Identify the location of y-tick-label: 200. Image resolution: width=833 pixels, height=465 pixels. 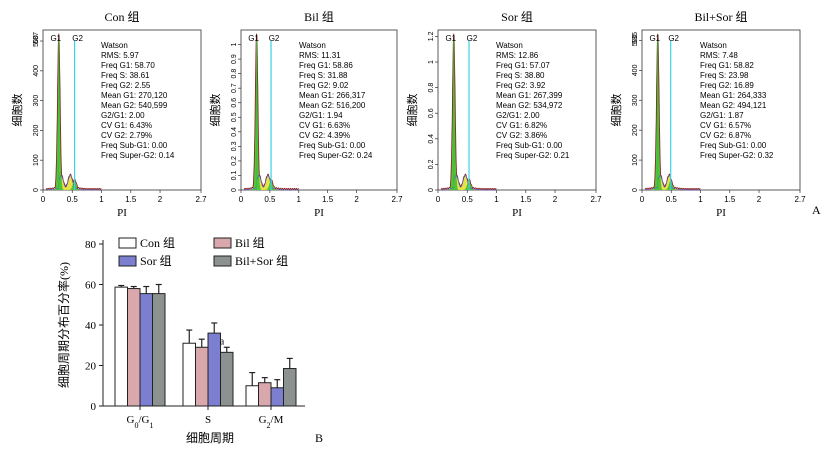
(635, 130).